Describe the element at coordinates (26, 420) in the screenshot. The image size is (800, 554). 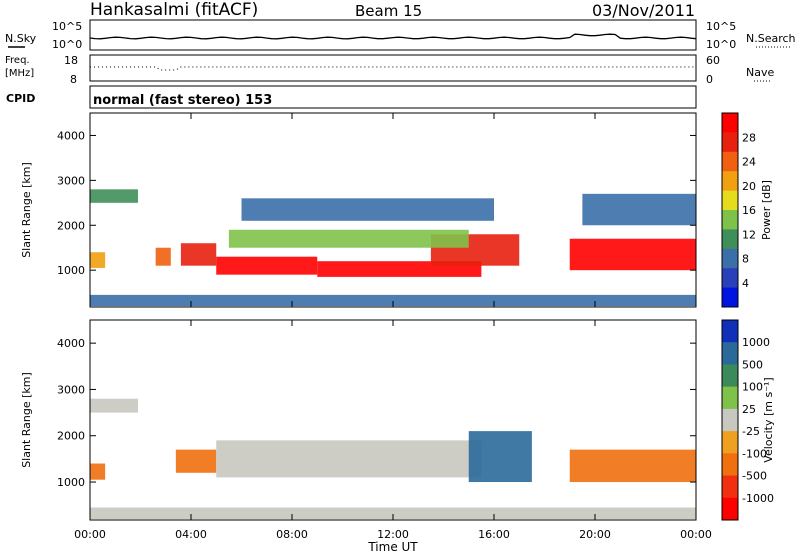
I see `velocity-ylabel: Slant Range [km]` at that location.